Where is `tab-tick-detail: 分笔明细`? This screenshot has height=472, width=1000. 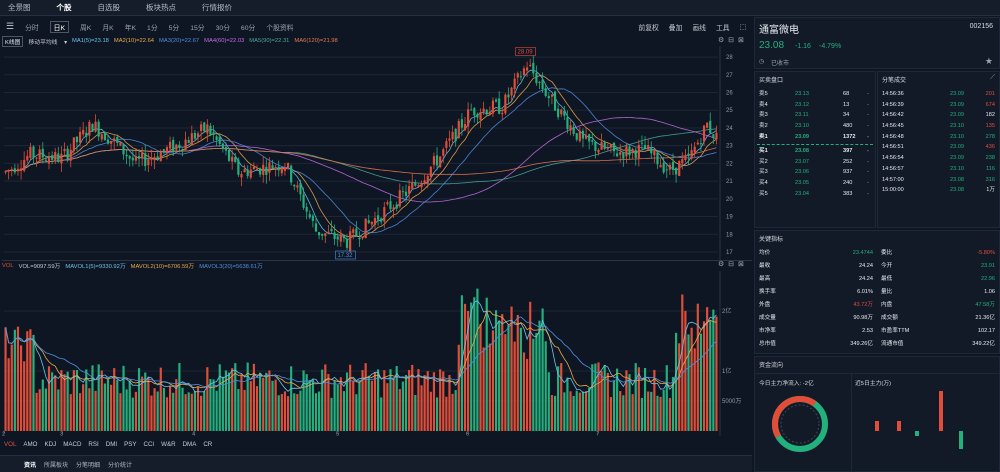 tab-tick-detail: 分笔明细 is located at coordinates (88, 465).